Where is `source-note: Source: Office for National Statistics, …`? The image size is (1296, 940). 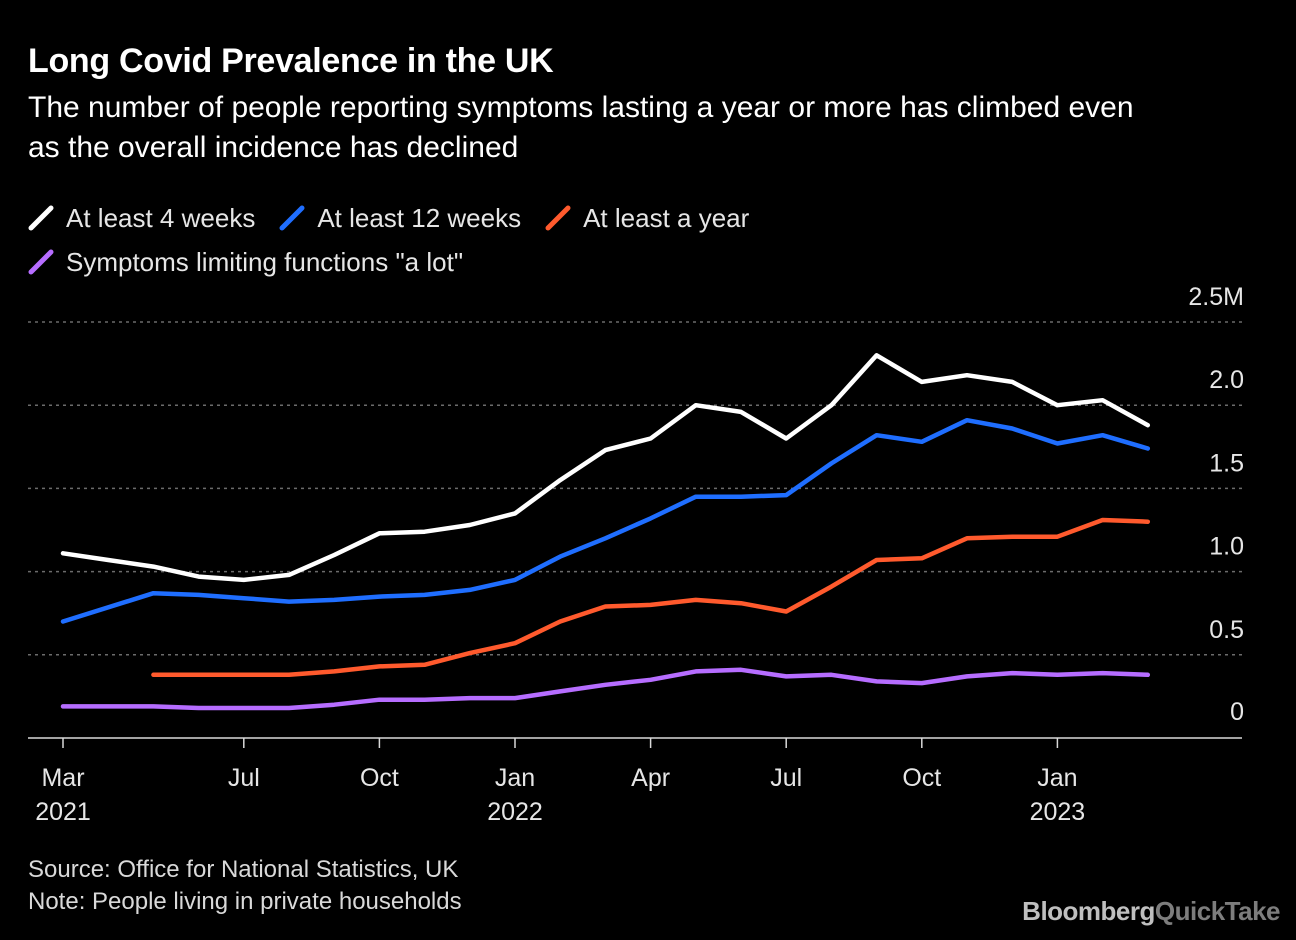 source-note: Source: Office for National Statistics, … is located at coordinates (243, 869).